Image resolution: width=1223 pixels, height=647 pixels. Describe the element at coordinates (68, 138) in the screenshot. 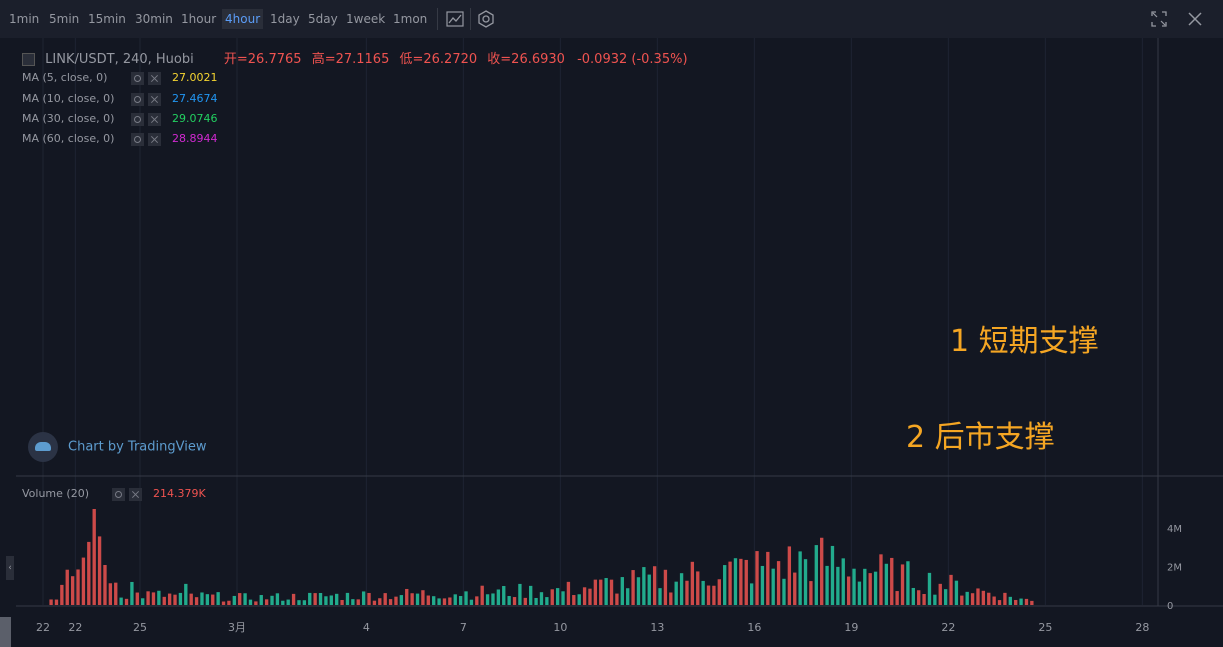

I see `ma60-label: MA (60, close, 0)` at that location.